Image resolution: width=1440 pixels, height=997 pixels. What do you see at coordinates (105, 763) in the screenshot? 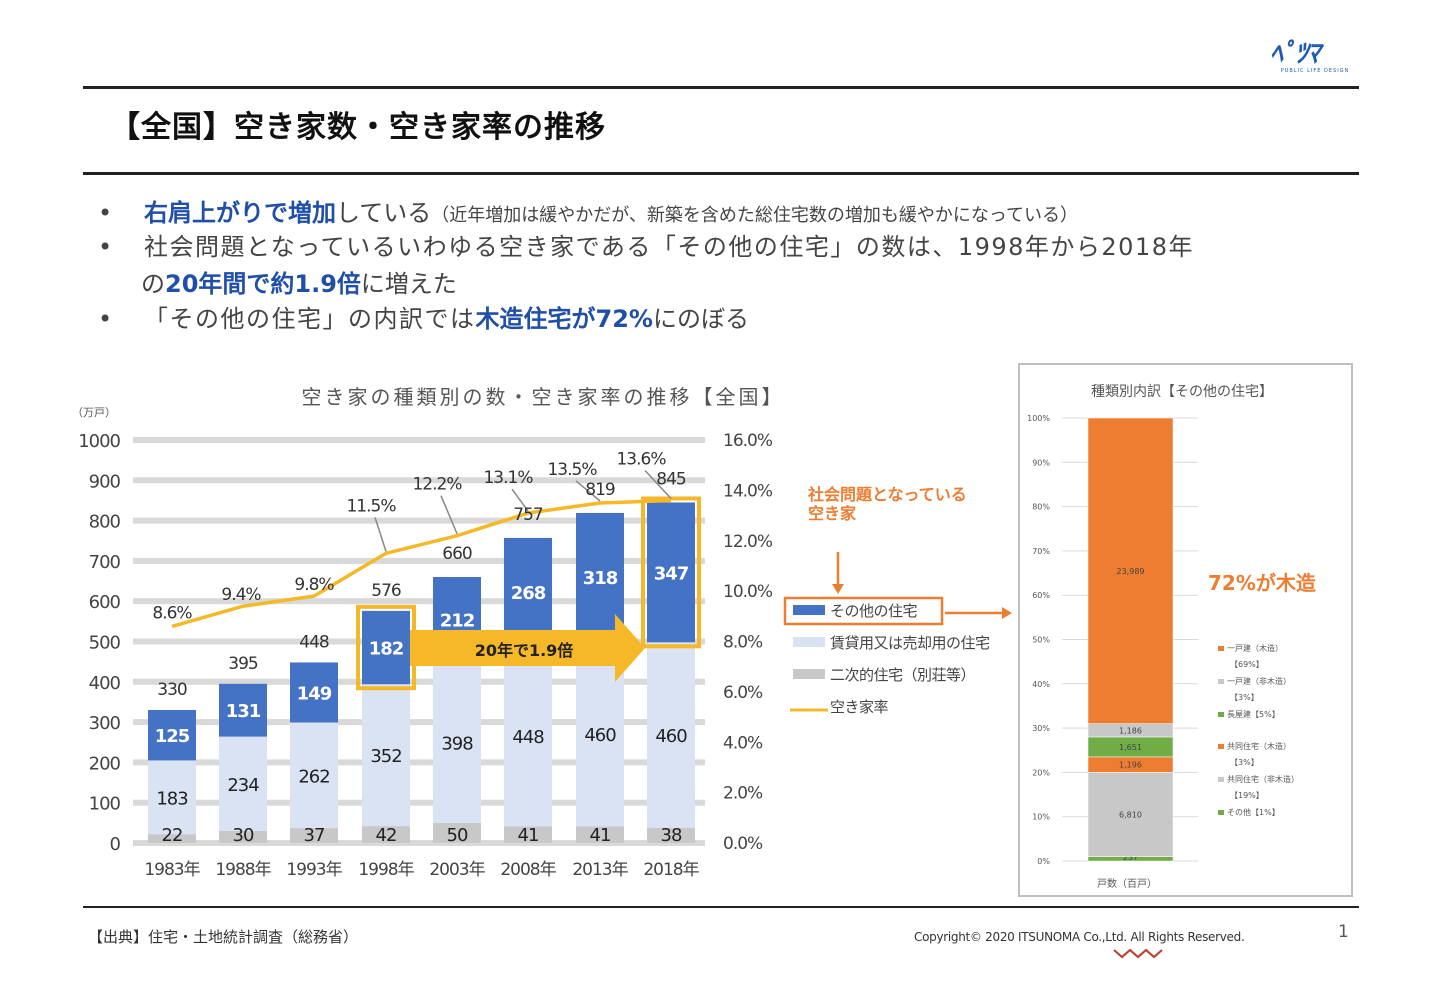
I see `y-tick-label: 200` at bounding box center [105, 763].